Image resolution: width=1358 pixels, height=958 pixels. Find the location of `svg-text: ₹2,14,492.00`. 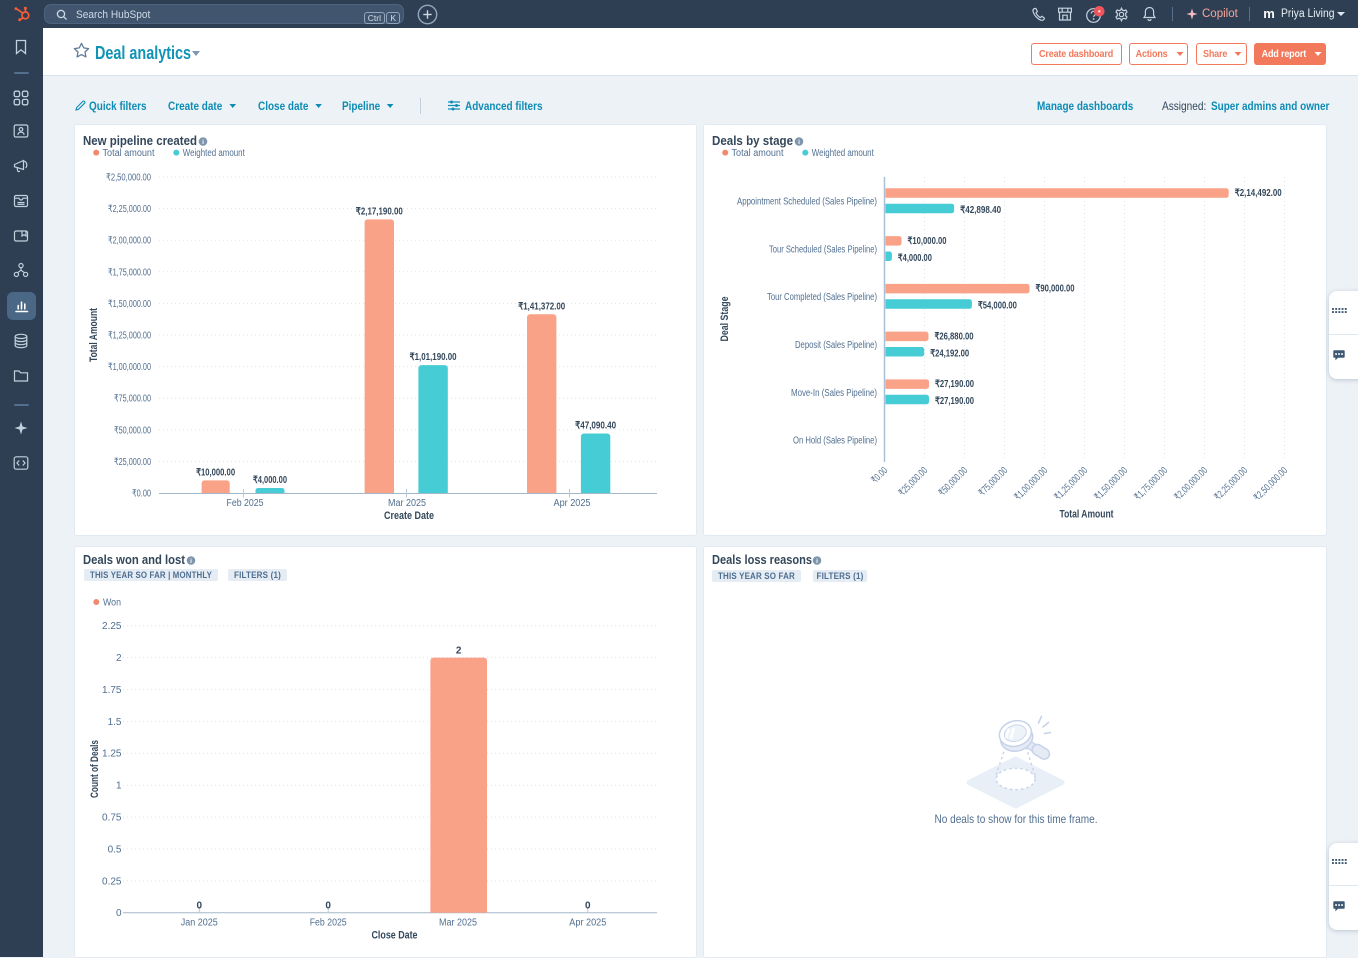

svg-text: ₹2,14,492.00 is located at coordinates (1258, 193).